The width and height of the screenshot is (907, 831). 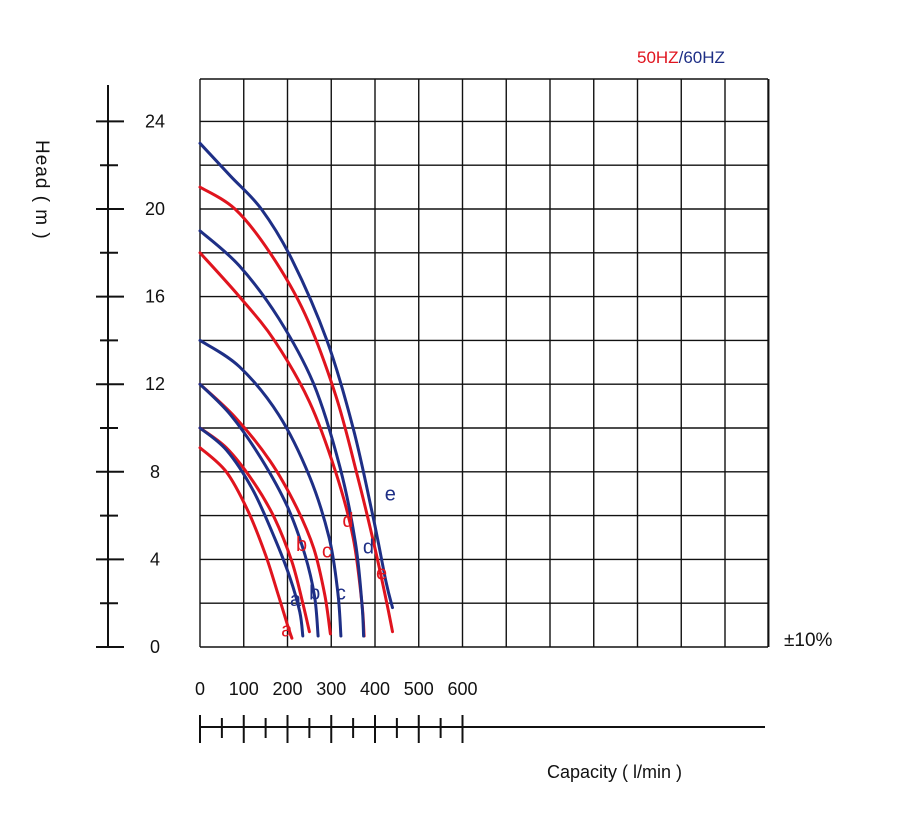 I want to click on x-axis-title: Capacity ( l/min ), so click(x=615, y=772).